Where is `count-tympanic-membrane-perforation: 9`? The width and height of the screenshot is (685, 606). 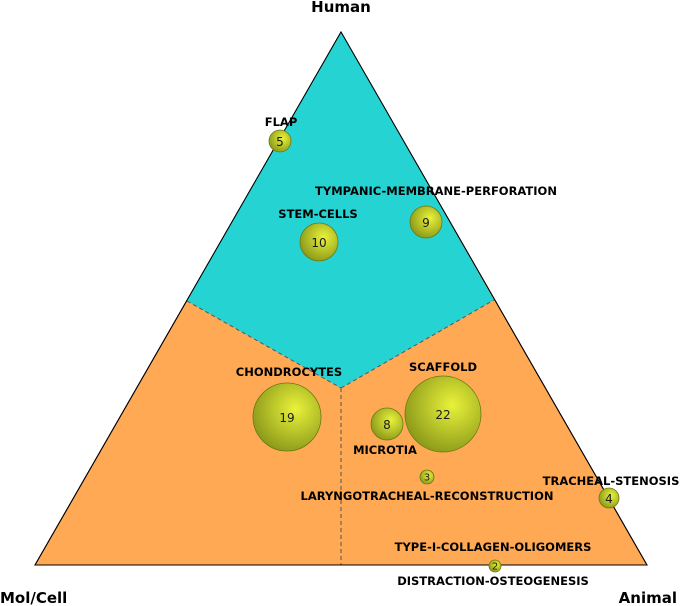
count-tympanic-membrane-perforation: 9 is located at coordinates (426, 223).